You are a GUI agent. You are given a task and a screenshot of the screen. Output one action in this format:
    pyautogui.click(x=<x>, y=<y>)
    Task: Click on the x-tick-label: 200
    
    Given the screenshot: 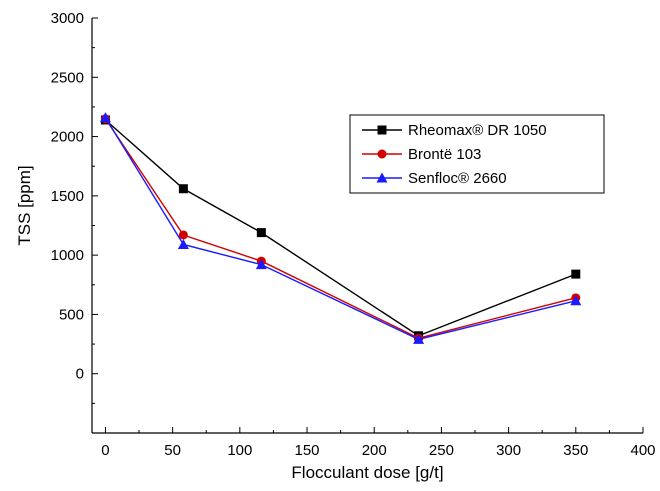 What is the action you would take?
    pyautogui.click(x=374, y=450)
    